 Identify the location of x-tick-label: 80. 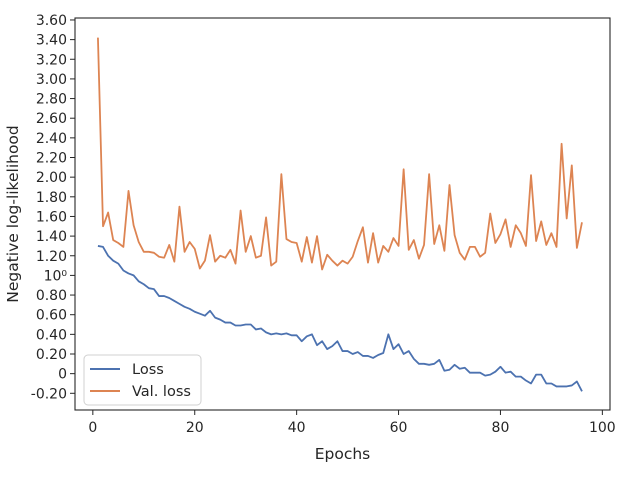
(501, 428).